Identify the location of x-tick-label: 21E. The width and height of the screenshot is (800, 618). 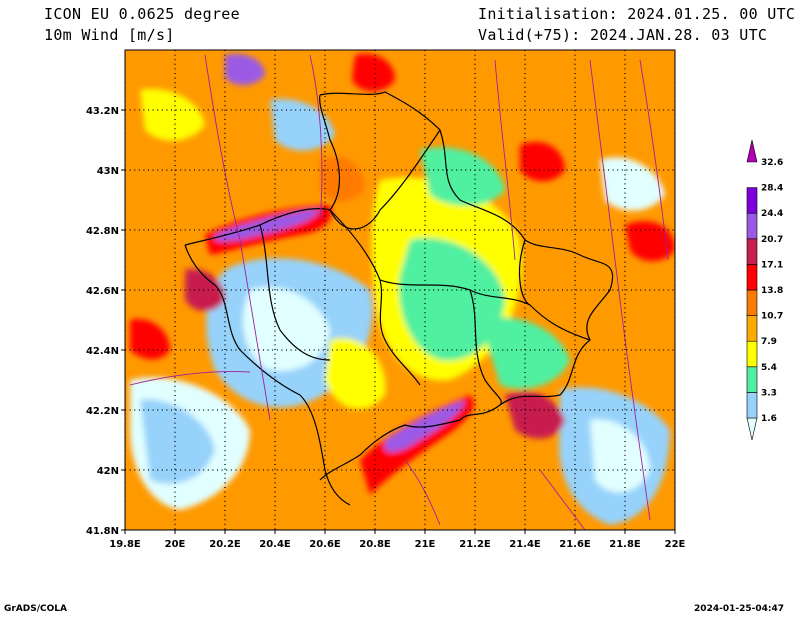
(425, 544).